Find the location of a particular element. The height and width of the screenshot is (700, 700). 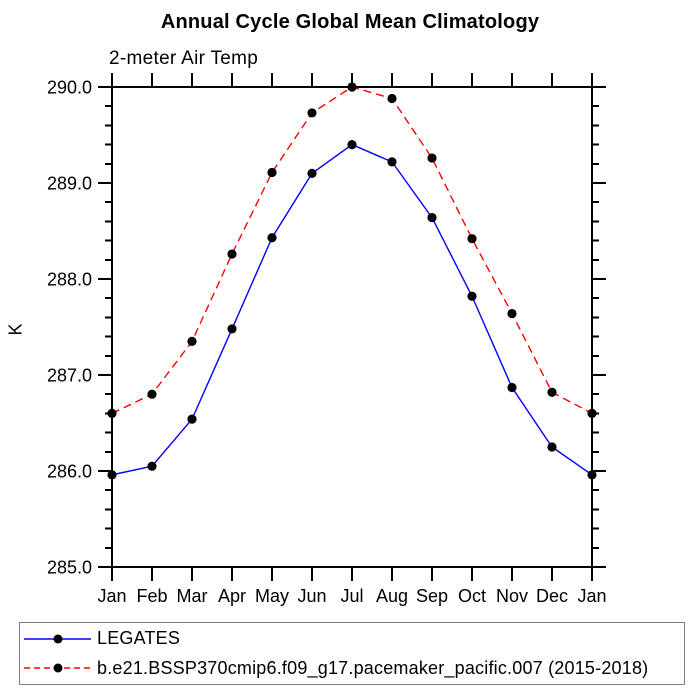

x-tick-label: Jun is located at coordinates (311, 596).